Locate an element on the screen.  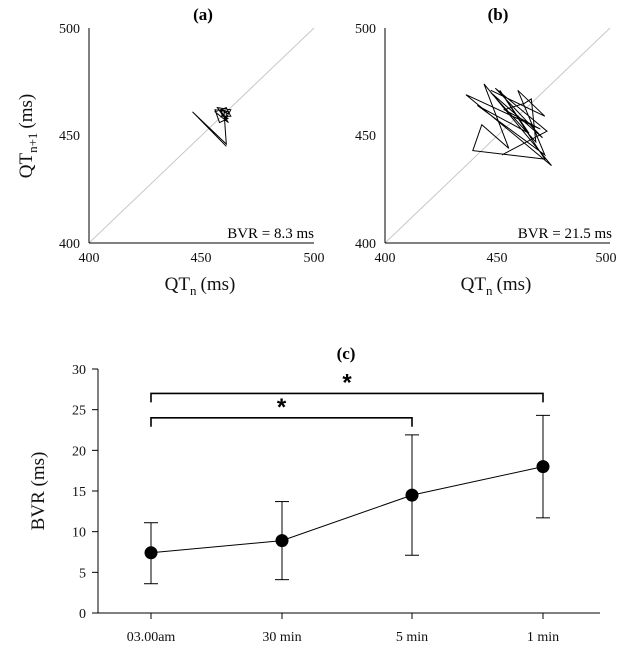
panel-a-ytick-label: 500 is located at coordinates (69, 29).